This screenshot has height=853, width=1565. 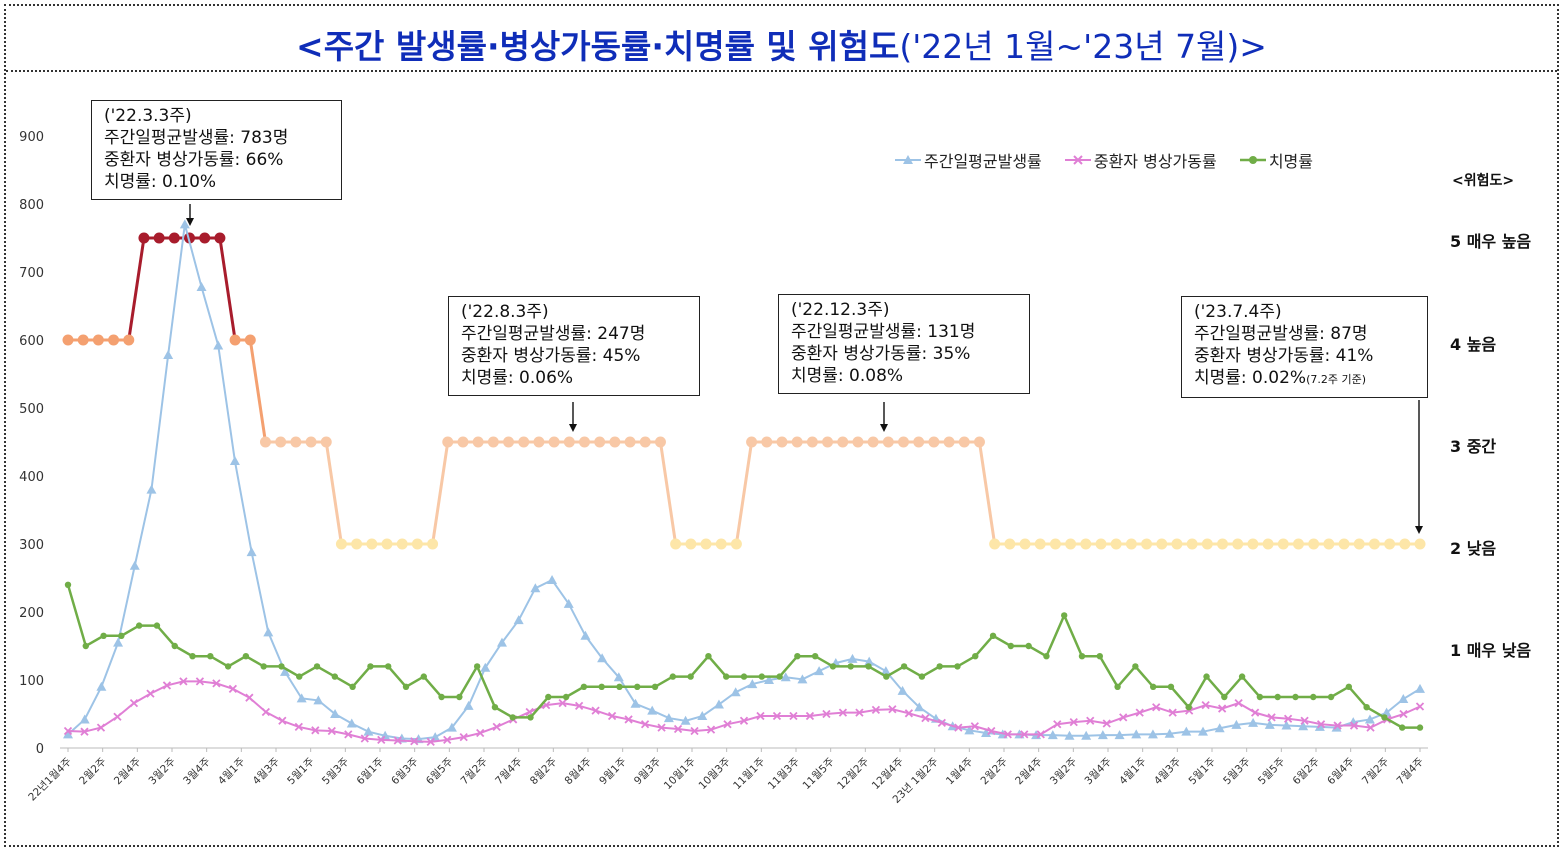 I want to click on annotation-arrow-head, so click(x=1419, y=530).